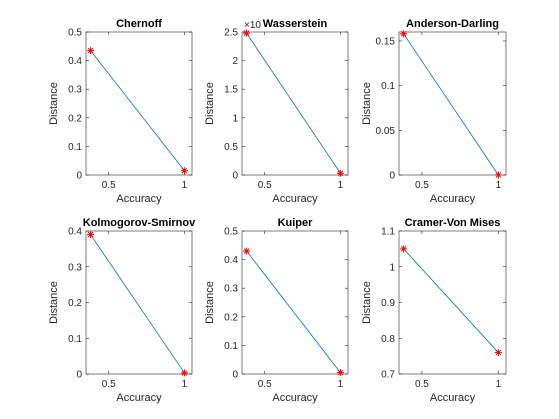 This screenshot has width=559, height=419. Describe the element at coordinates (296, 223) in the screenshot. I see `subplot-title: Kuiper` at that location.